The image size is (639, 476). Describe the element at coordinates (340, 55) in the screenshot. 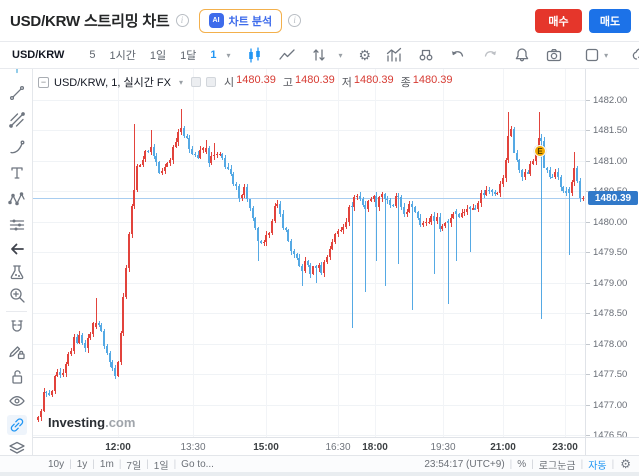

I see `style-dropdown-icon: ▾` at that location.